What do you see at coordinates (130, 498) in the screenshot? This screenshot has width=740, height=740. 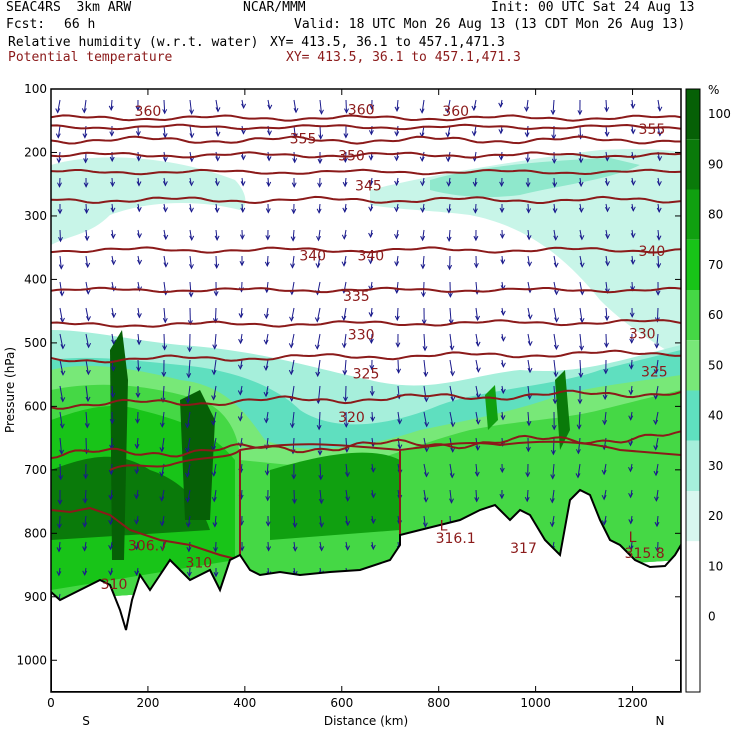 I see `rh-lower-darkest` at bounding box center [130, 498].